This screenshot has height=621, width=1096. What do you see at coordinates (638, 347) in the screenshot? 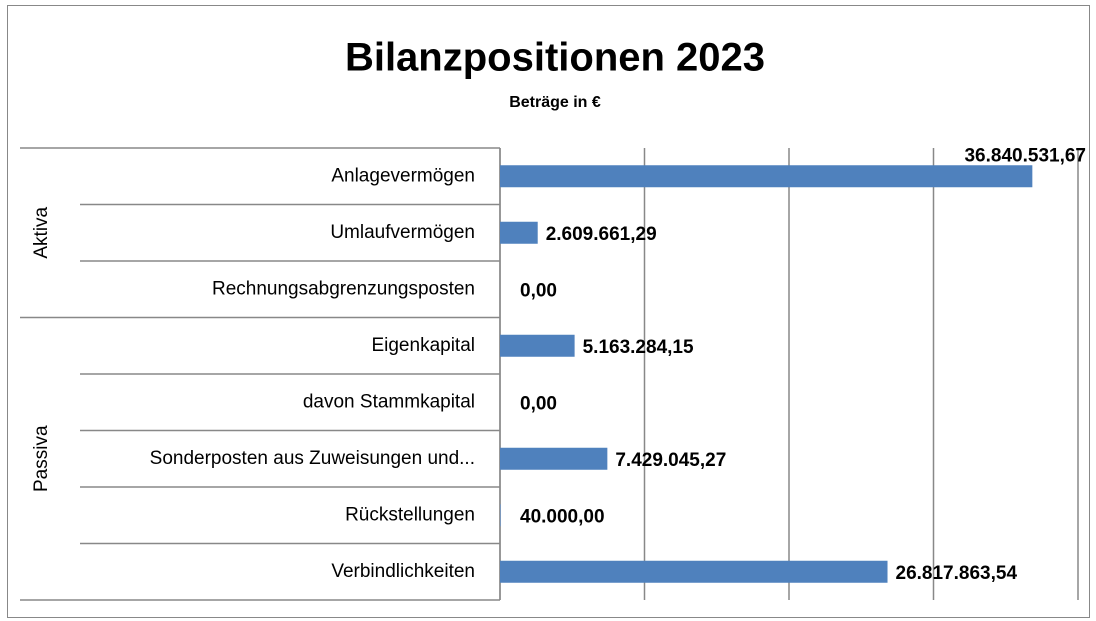
I see `data-label: 5.163.284,15` at bounding box center [638, 347].